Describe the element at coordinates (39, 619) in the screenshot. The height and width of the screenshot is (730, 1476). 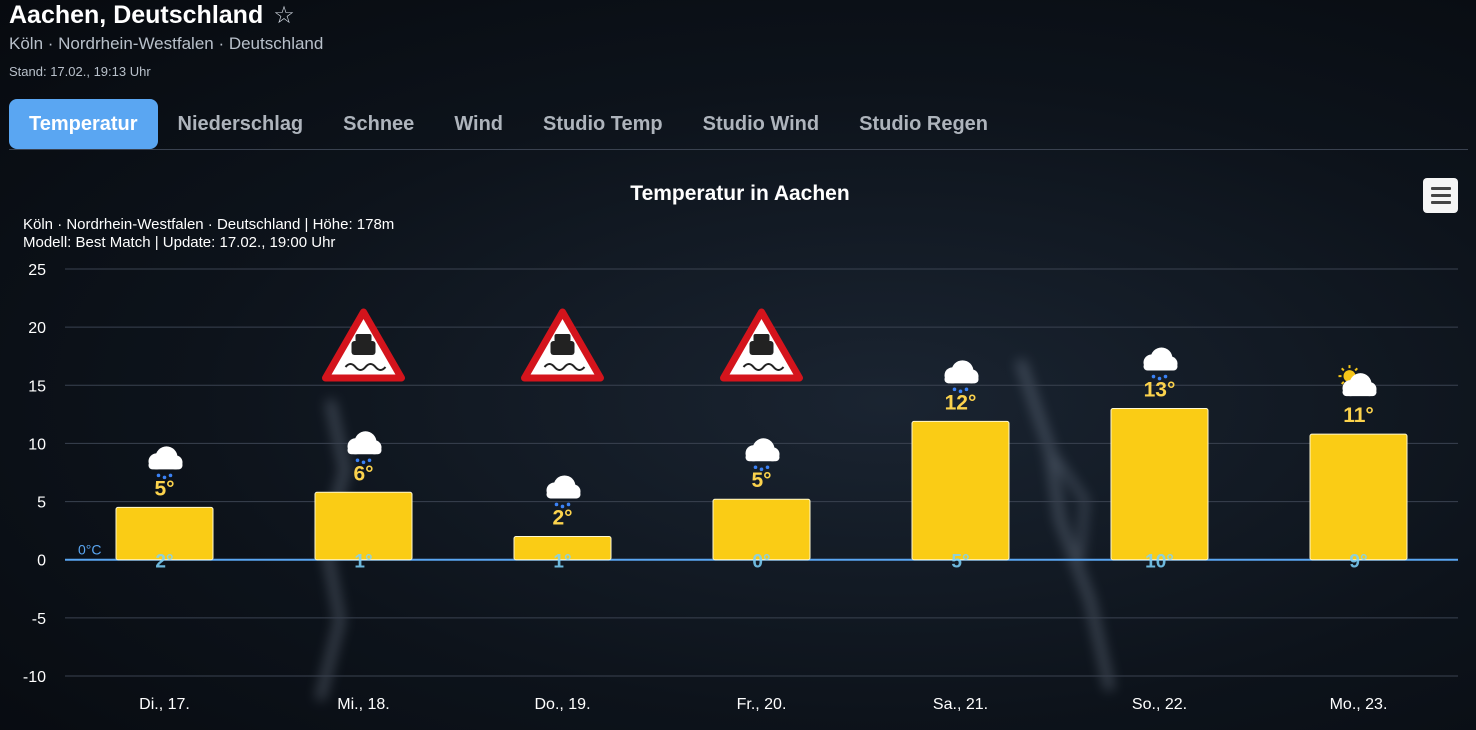
I see `y-tick-label: -5` at that location.